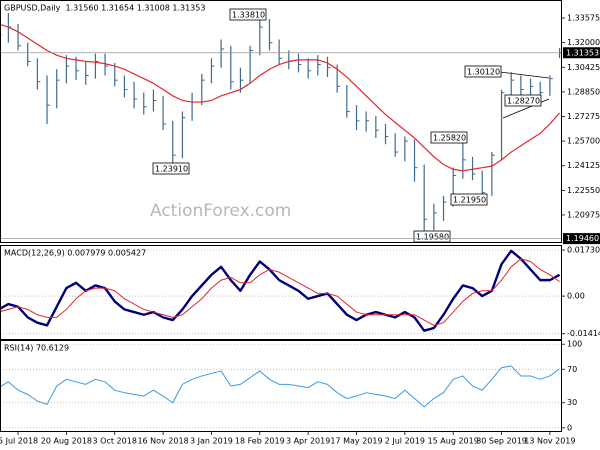 The image size is (600, 450). Describe the element at coordinates (572, 402) in the screenshot. I see `y-tick-label: 30` at that location.